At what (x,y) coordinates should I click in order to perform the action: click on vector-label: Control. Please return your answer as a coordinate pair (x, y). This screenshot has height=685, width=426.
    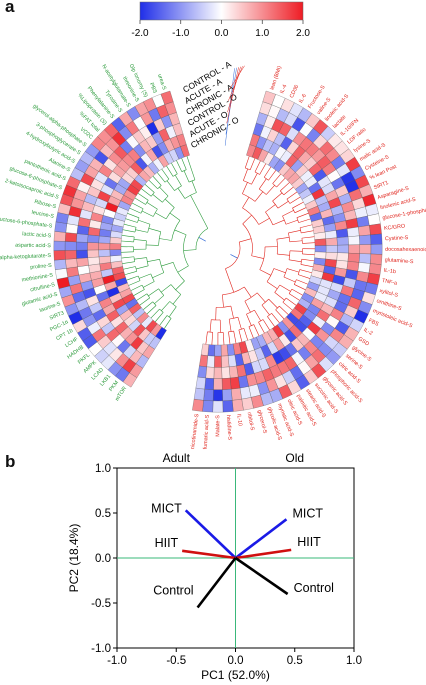
    Looking at the image, I should click on (314, 588).